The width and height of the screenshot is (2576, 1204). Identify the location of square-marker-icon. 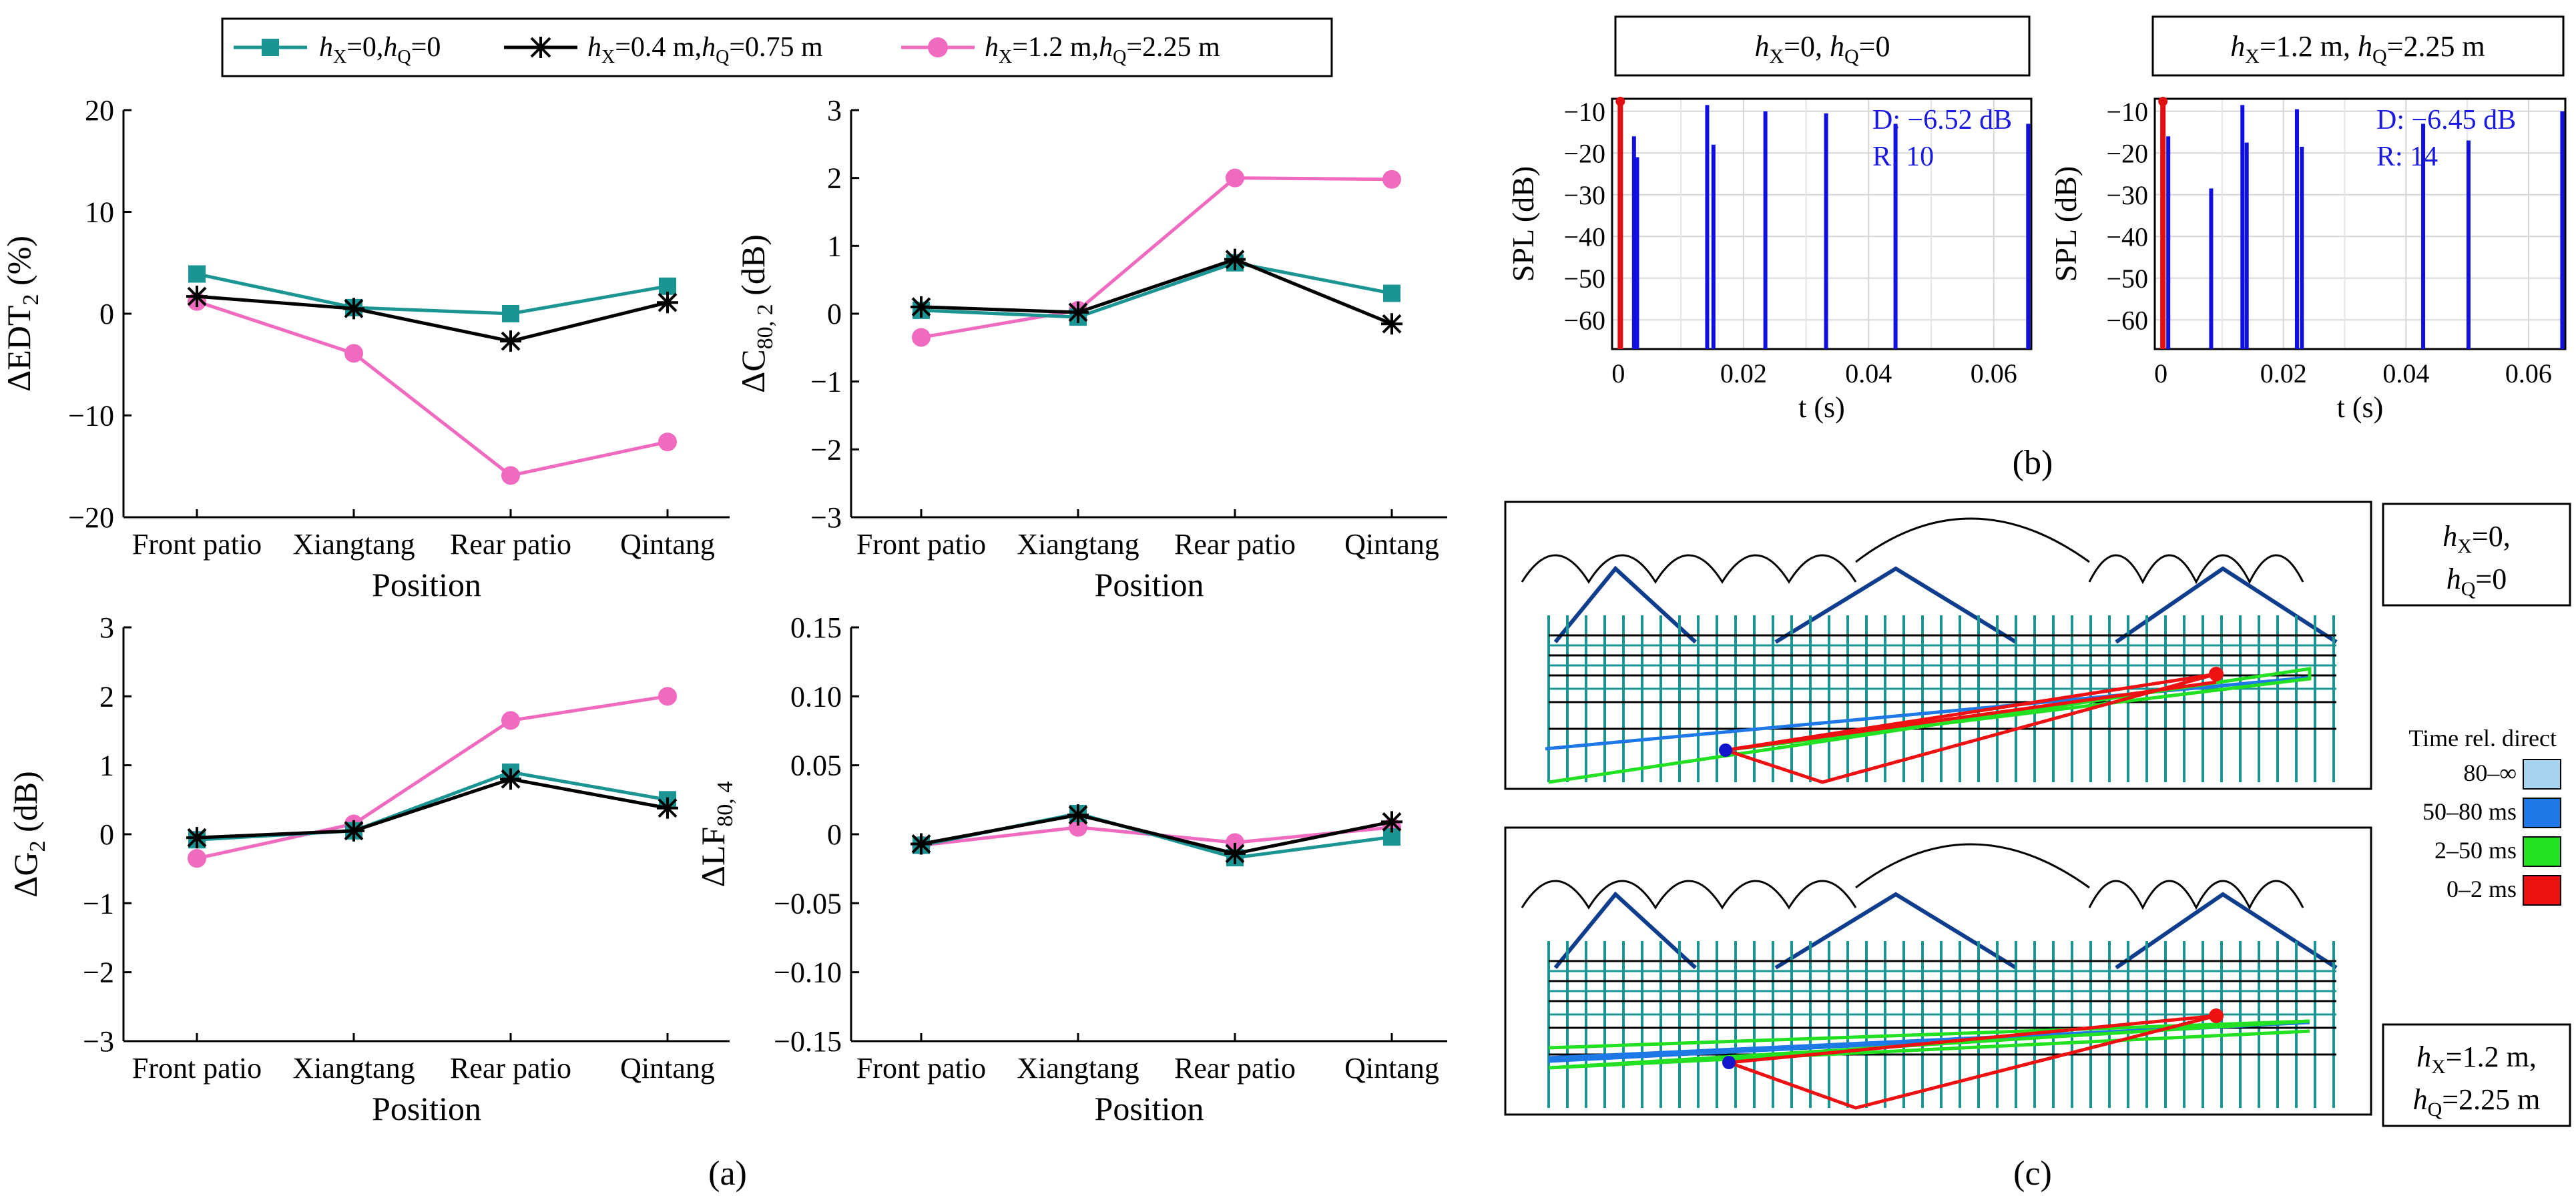
(270, 47).